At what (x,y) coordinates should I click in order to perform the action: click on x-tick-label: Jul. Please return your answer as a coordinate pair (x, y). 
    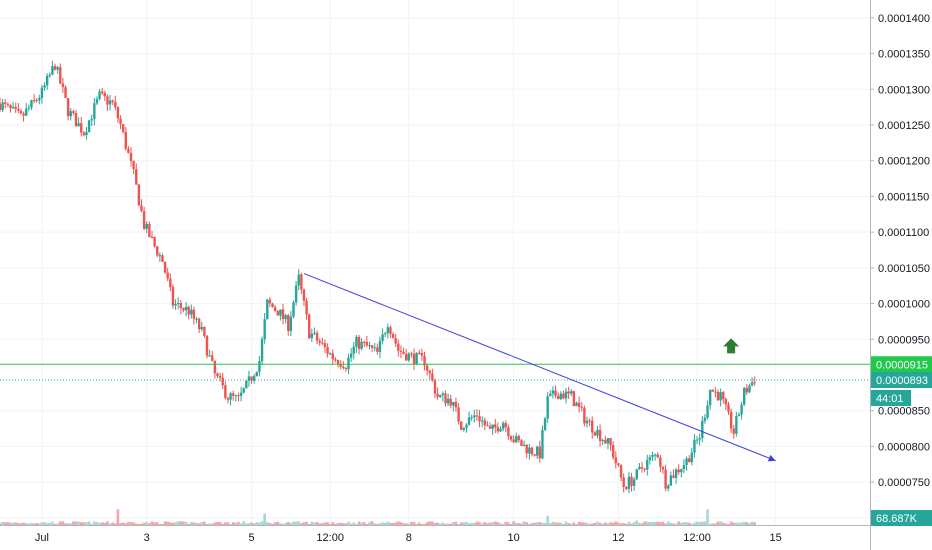
    Looking at the image, I should click on (42, 538).